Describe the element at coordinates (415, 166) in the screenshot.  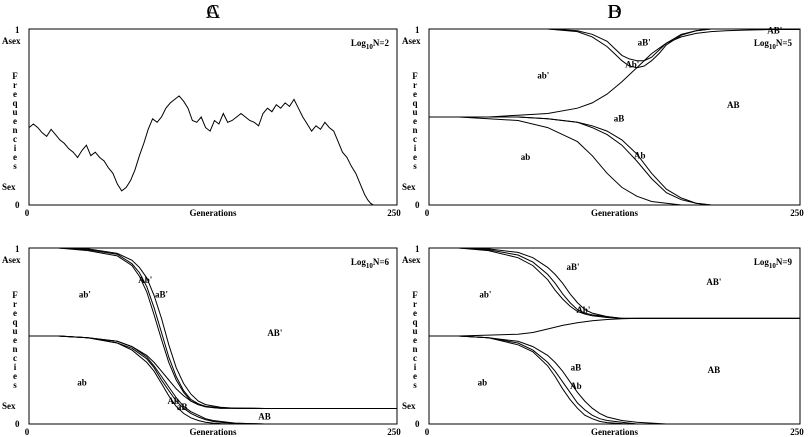
I see `y-axis-label-letter: s` at that location.